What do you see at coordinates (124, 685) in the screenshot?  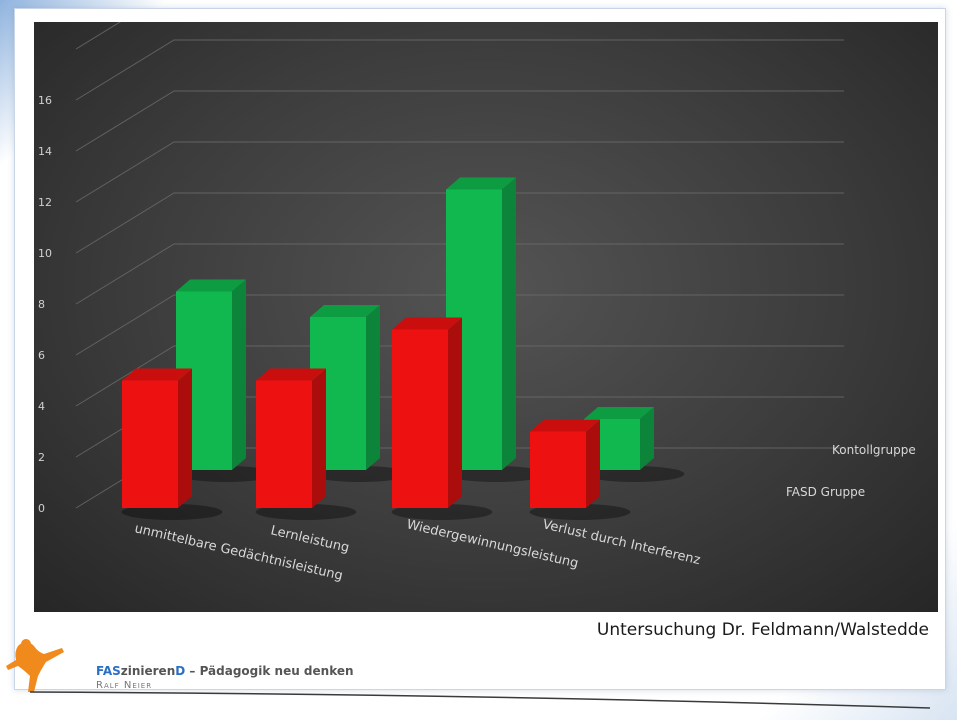 I see `footer-author: Ralf Neier` at bounding box center [124, 685].